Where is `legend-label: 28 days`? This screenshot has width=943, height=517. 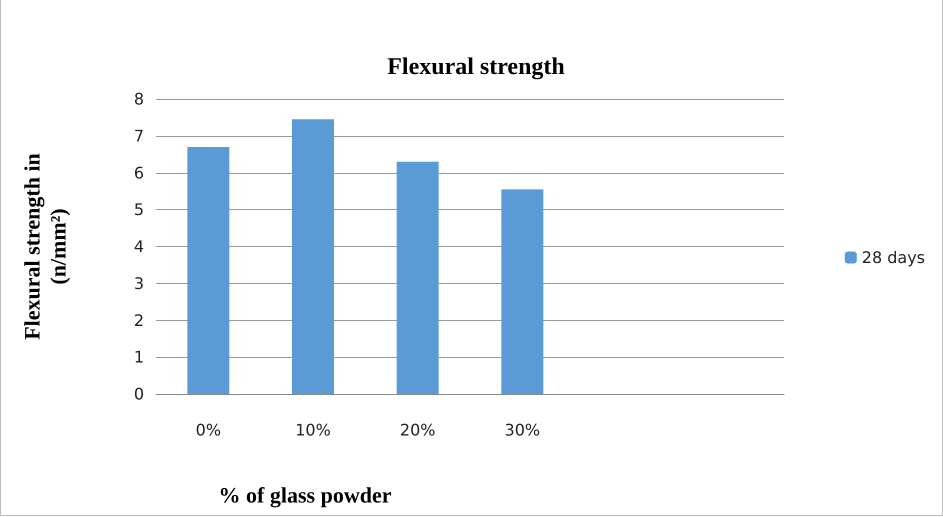 legend-label: 28 days is located at coordinates (894, 257).